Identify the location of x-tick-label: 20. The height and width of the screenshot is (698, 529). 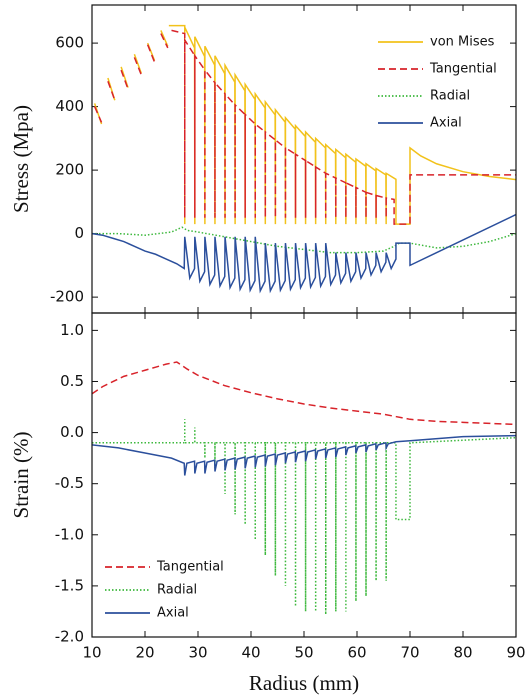
(144, 653).